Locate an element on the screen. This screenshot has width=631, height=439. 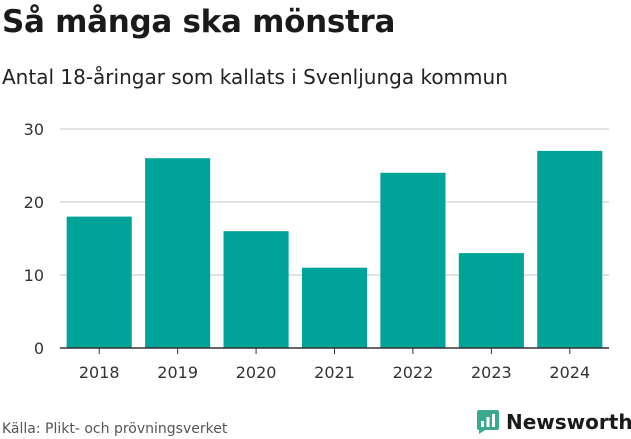
y-tick-label: 30 is located at coordinates (34, 129).